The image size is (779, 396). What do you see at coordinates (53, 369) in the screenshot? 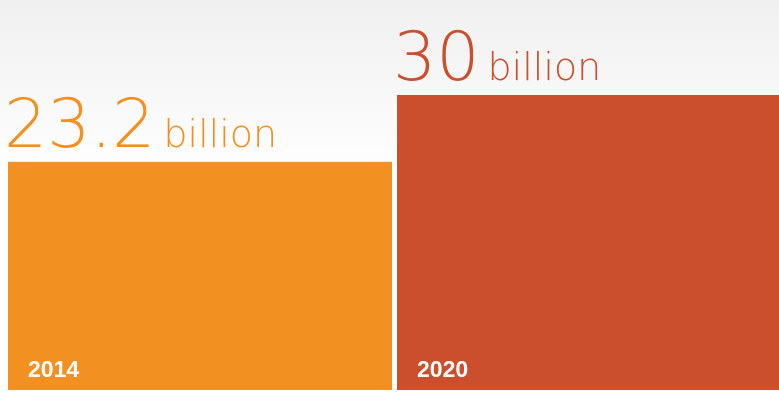
I see `category-label-2014: 2014` at bounding box center [53, 369].